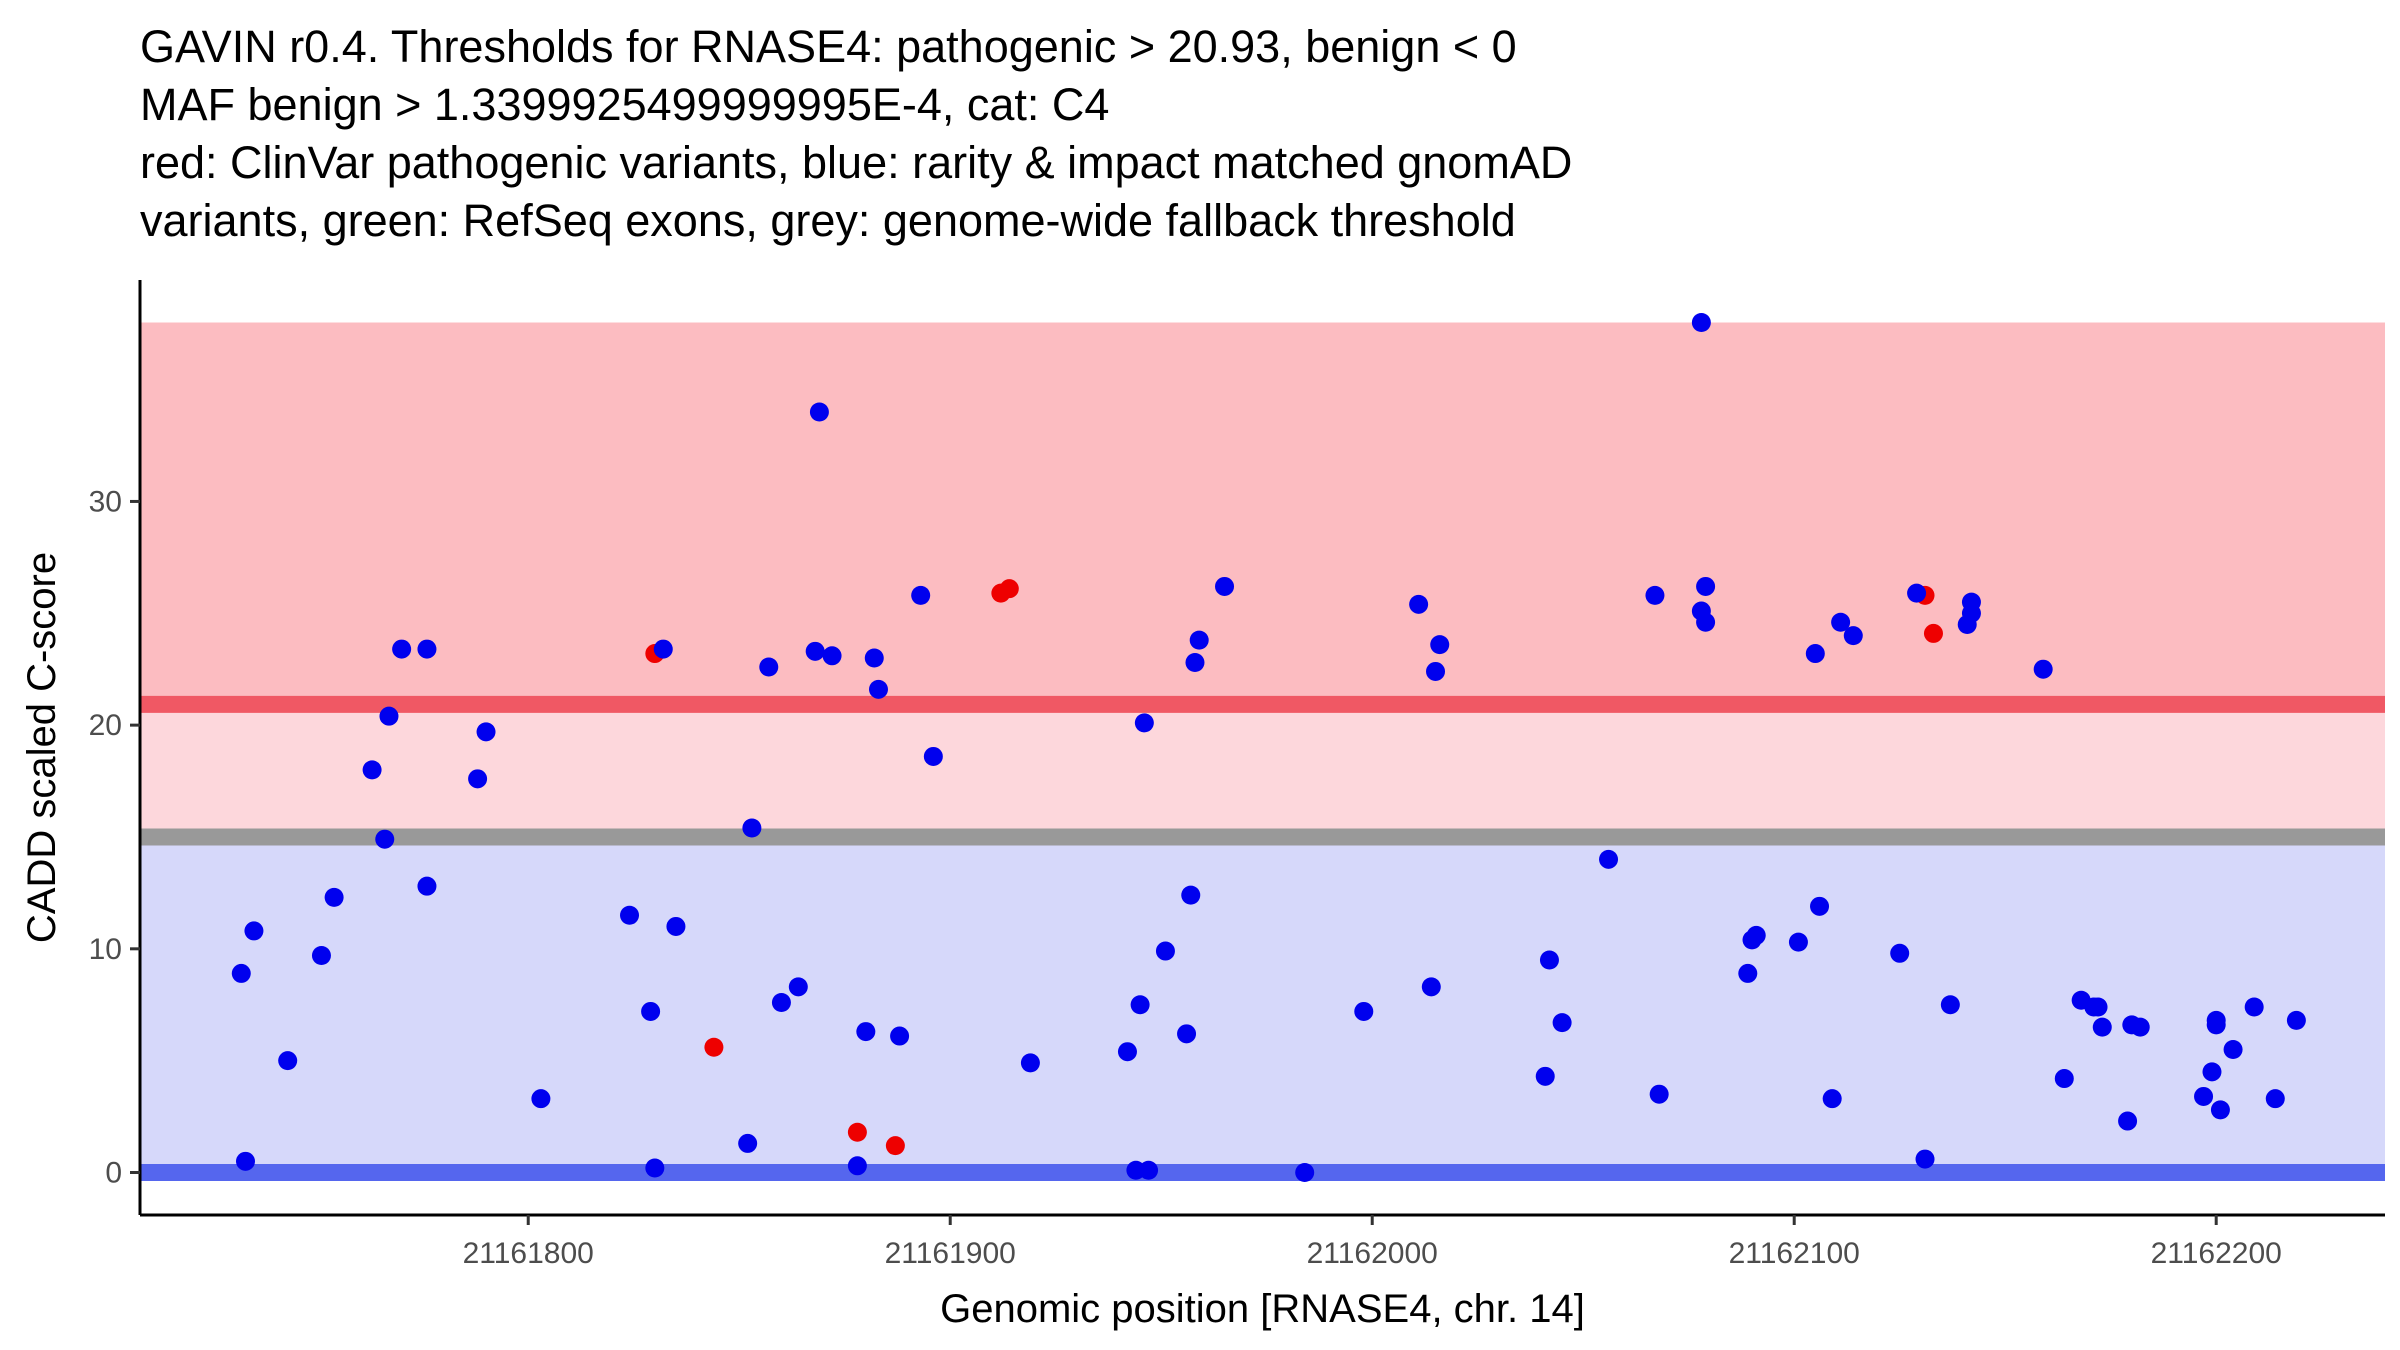 Image resolution: width=2400 pixels, height=1350 pixels. Describe the element at coordinates (113, 1173) in the screenshot. I see `y-tick-label-0: 0` at that location.